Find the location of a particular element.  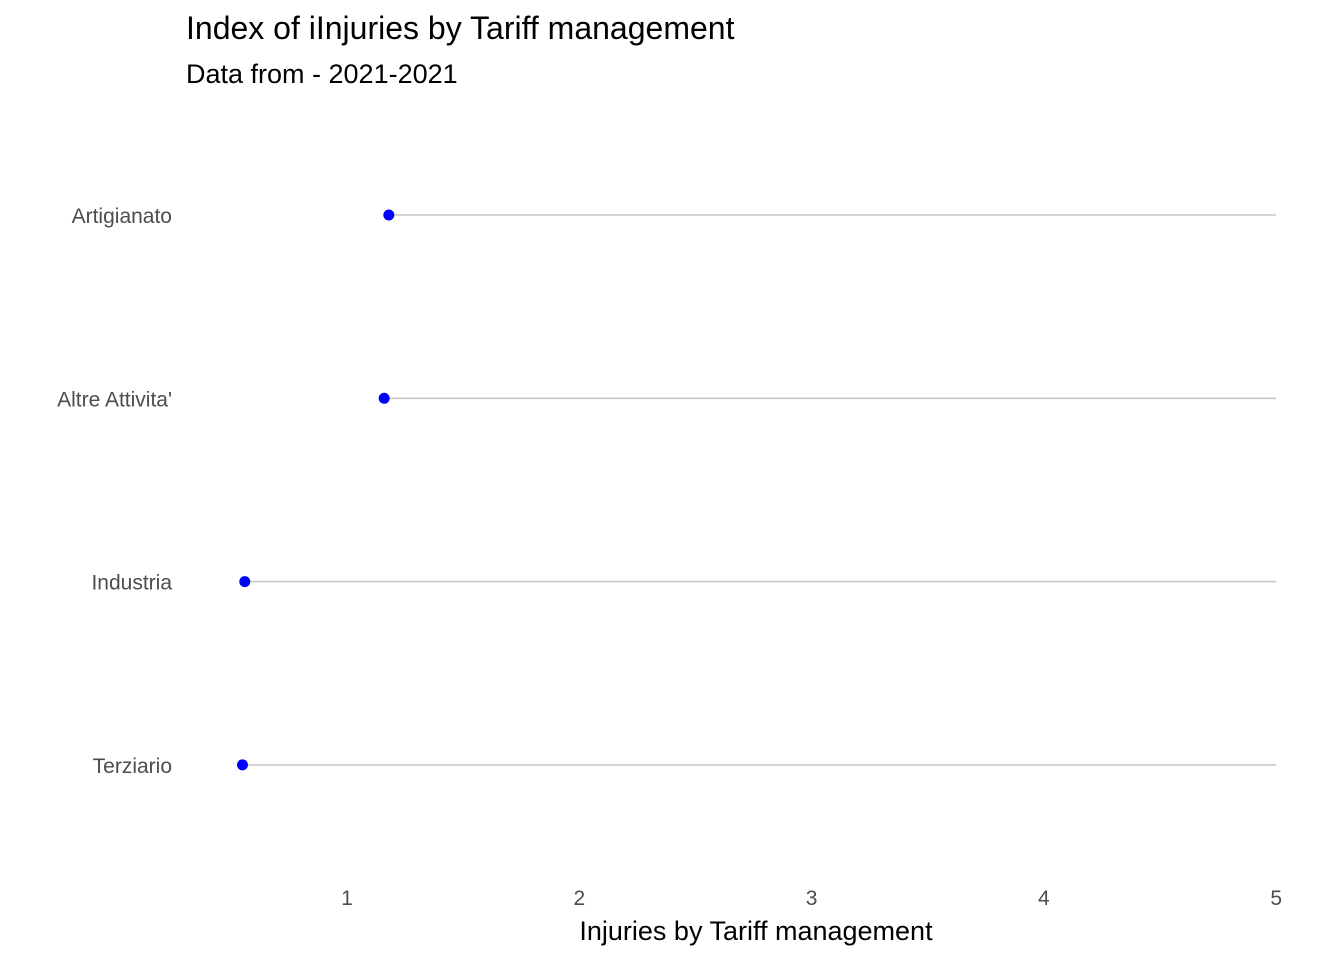

x-tick-label-3: 3 is located at coordinates (812, 898).